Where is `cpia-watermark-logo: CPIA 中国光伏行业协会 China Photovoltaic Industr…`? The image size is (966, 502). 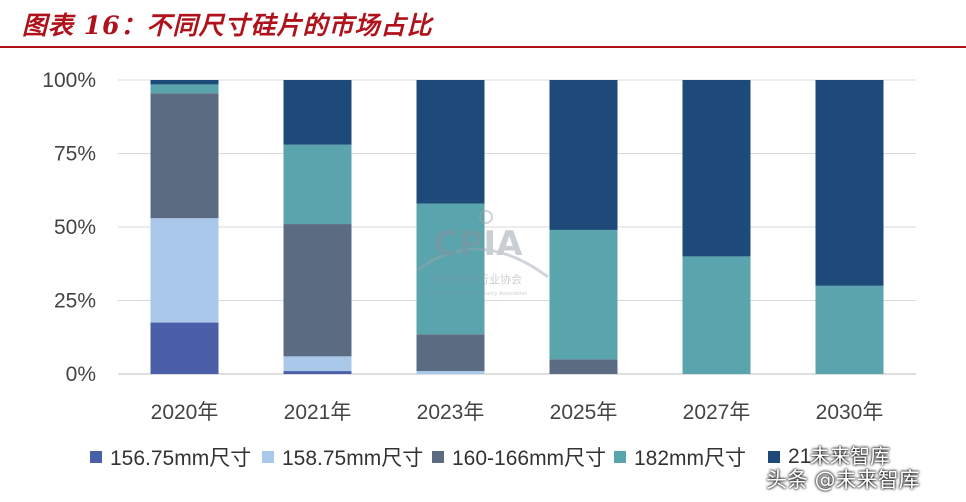 cpia-watermark-logo: CPIA 中国光伏行业协会 China Photovoltaic Industr… is located at coordinates (483, 253).